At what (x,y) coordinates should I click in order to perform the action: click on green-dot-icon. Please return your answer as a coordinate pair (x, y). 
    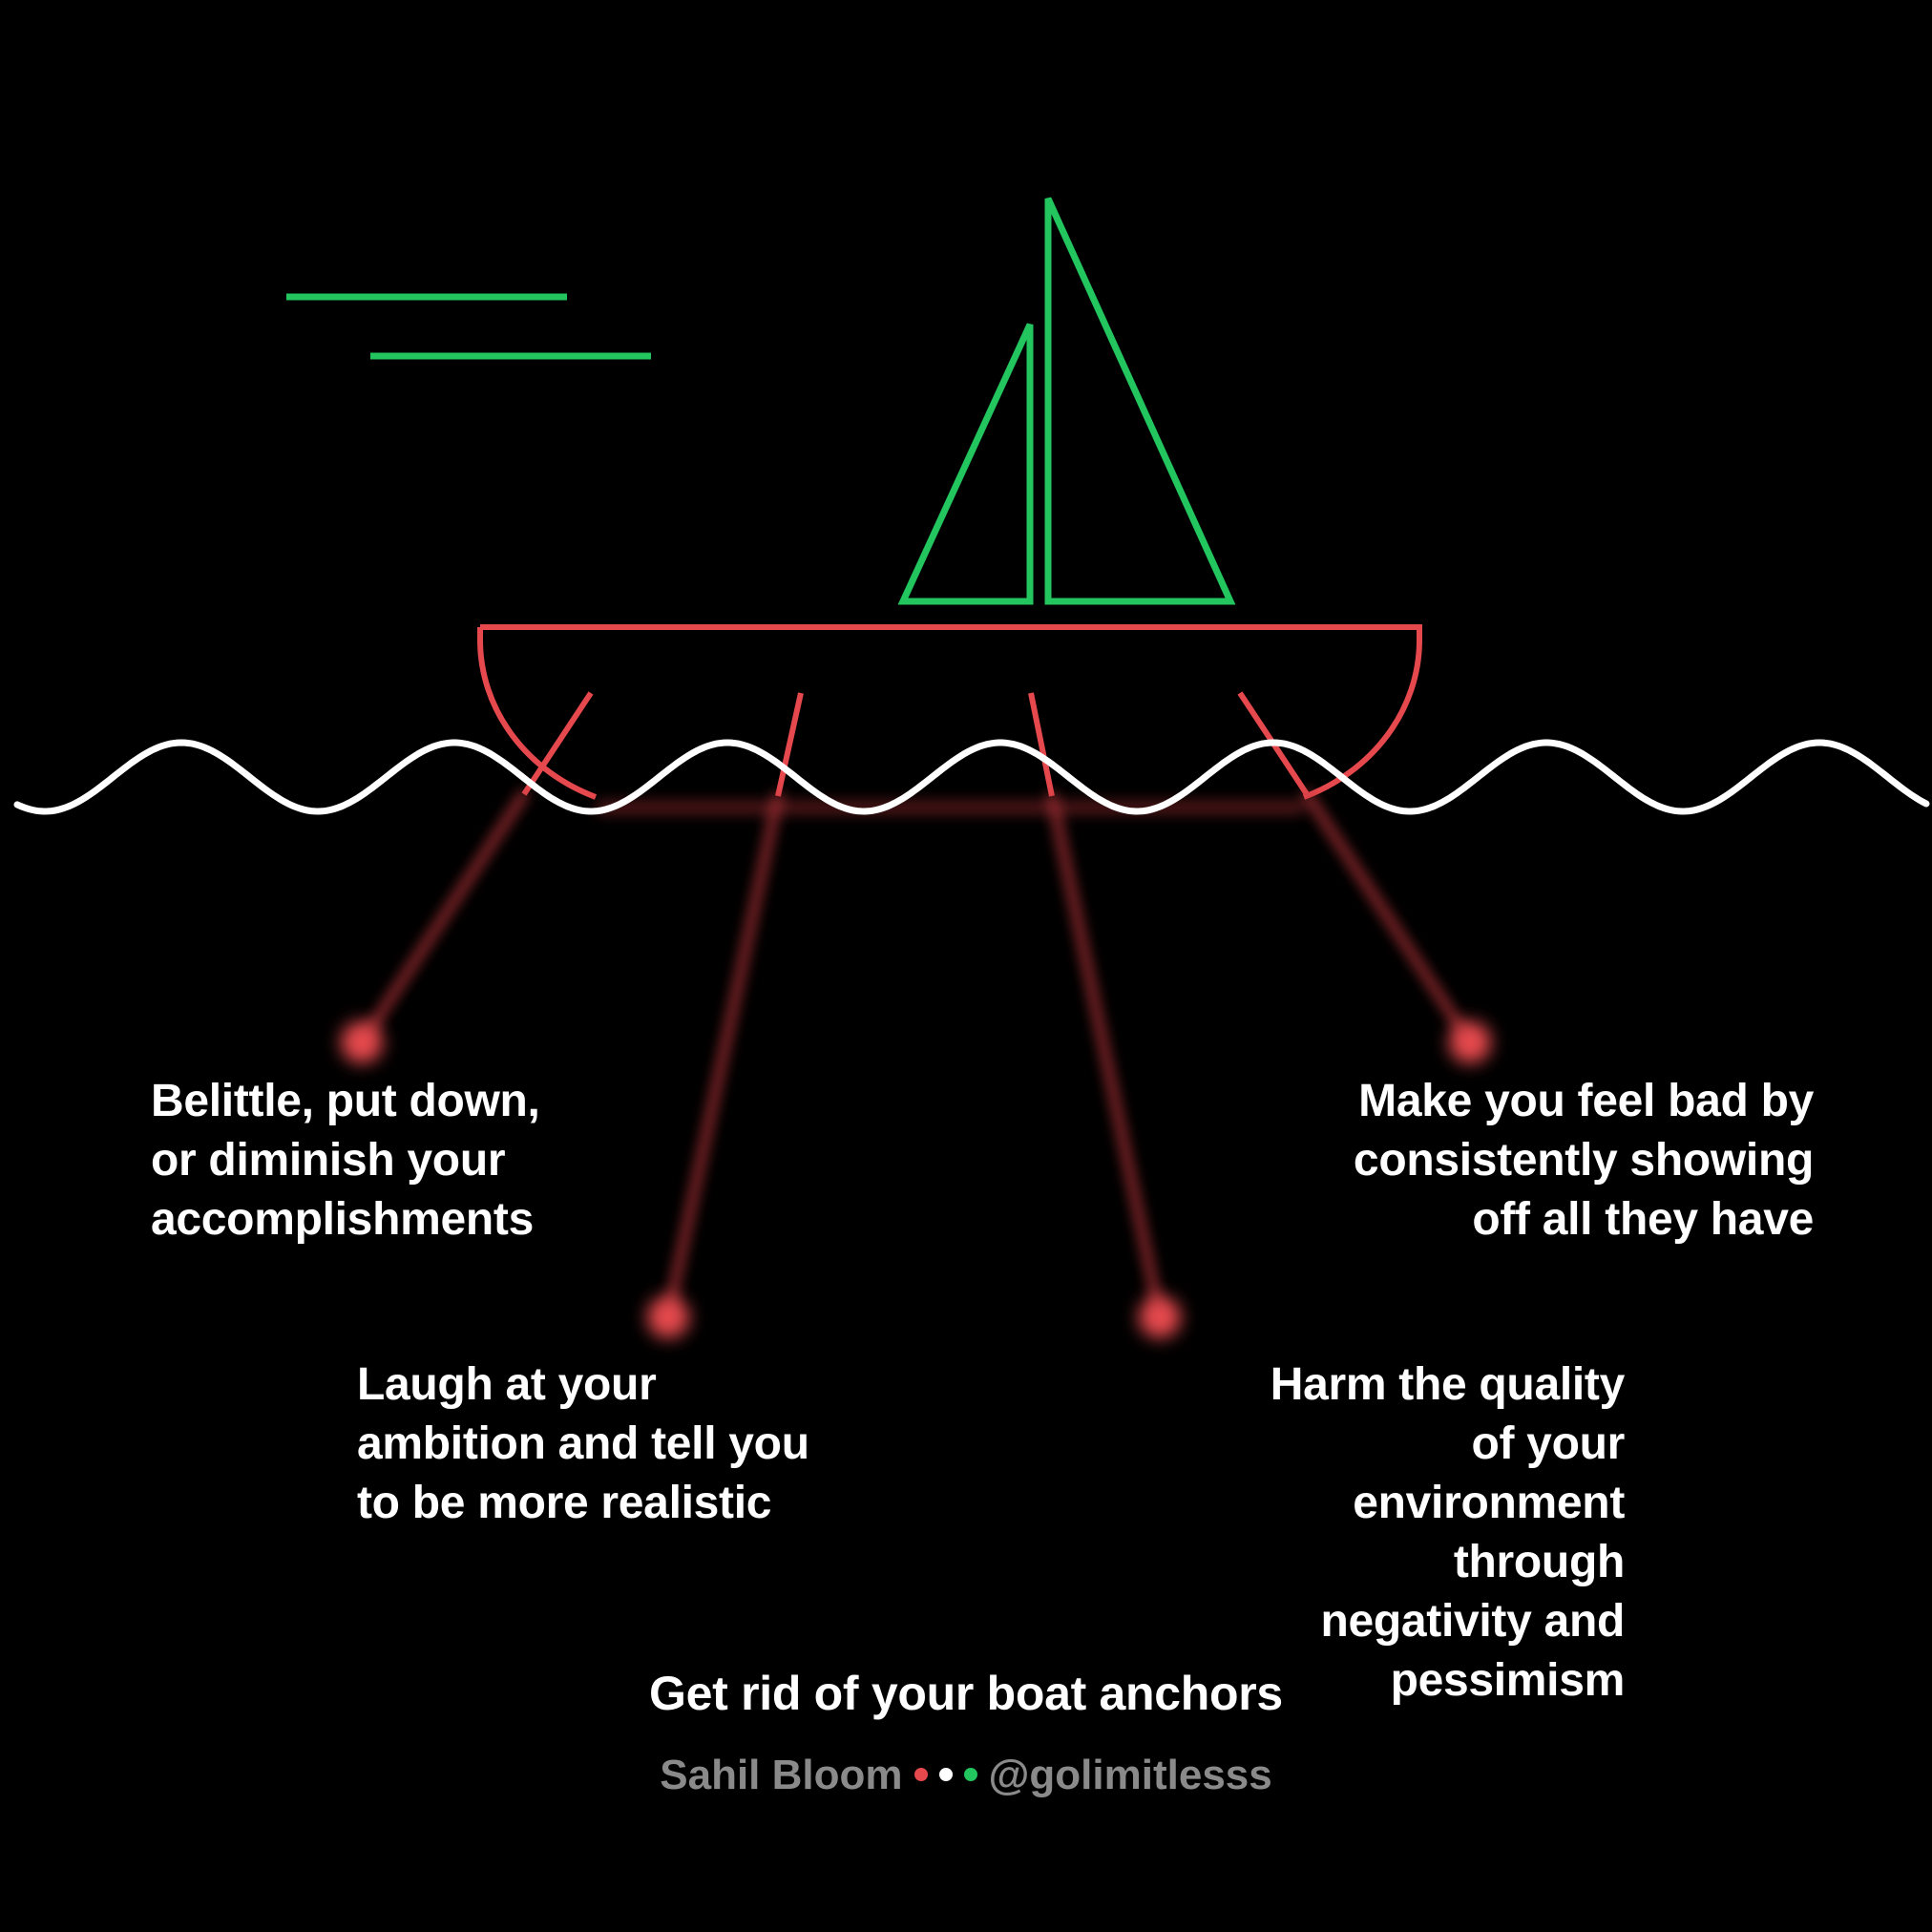
    Looking at the image, I should click on (970, 1775).